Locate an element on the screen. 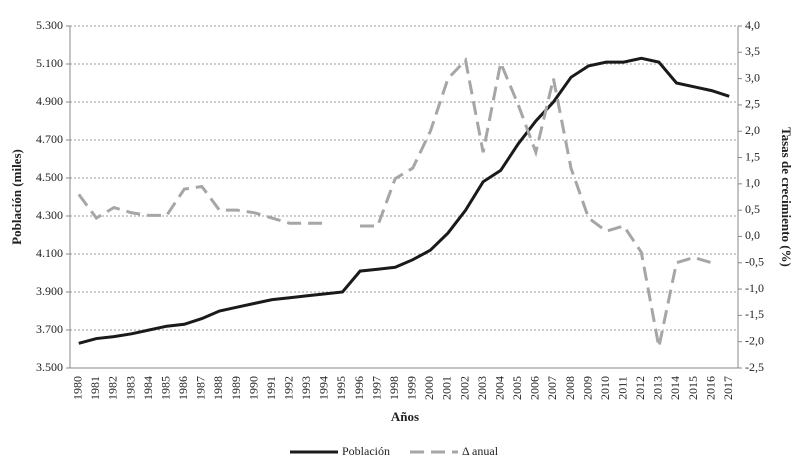  y2-tick-label: 3,0 is located at coordinates (752, 77).